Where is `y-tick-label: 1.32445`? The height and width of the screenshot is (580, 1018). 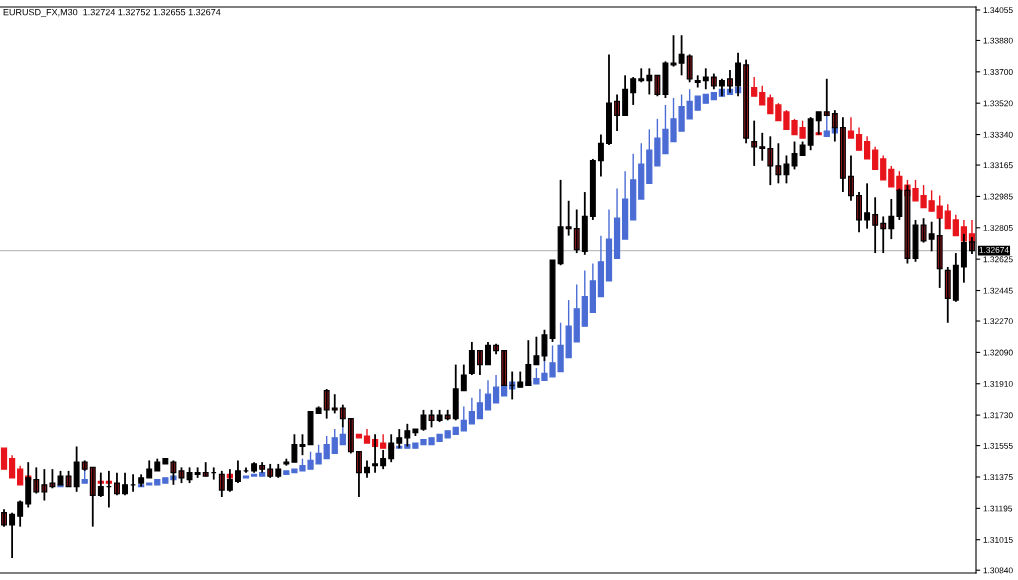 y-tick-label: 1.32445 is located at coordinates (998, 290).